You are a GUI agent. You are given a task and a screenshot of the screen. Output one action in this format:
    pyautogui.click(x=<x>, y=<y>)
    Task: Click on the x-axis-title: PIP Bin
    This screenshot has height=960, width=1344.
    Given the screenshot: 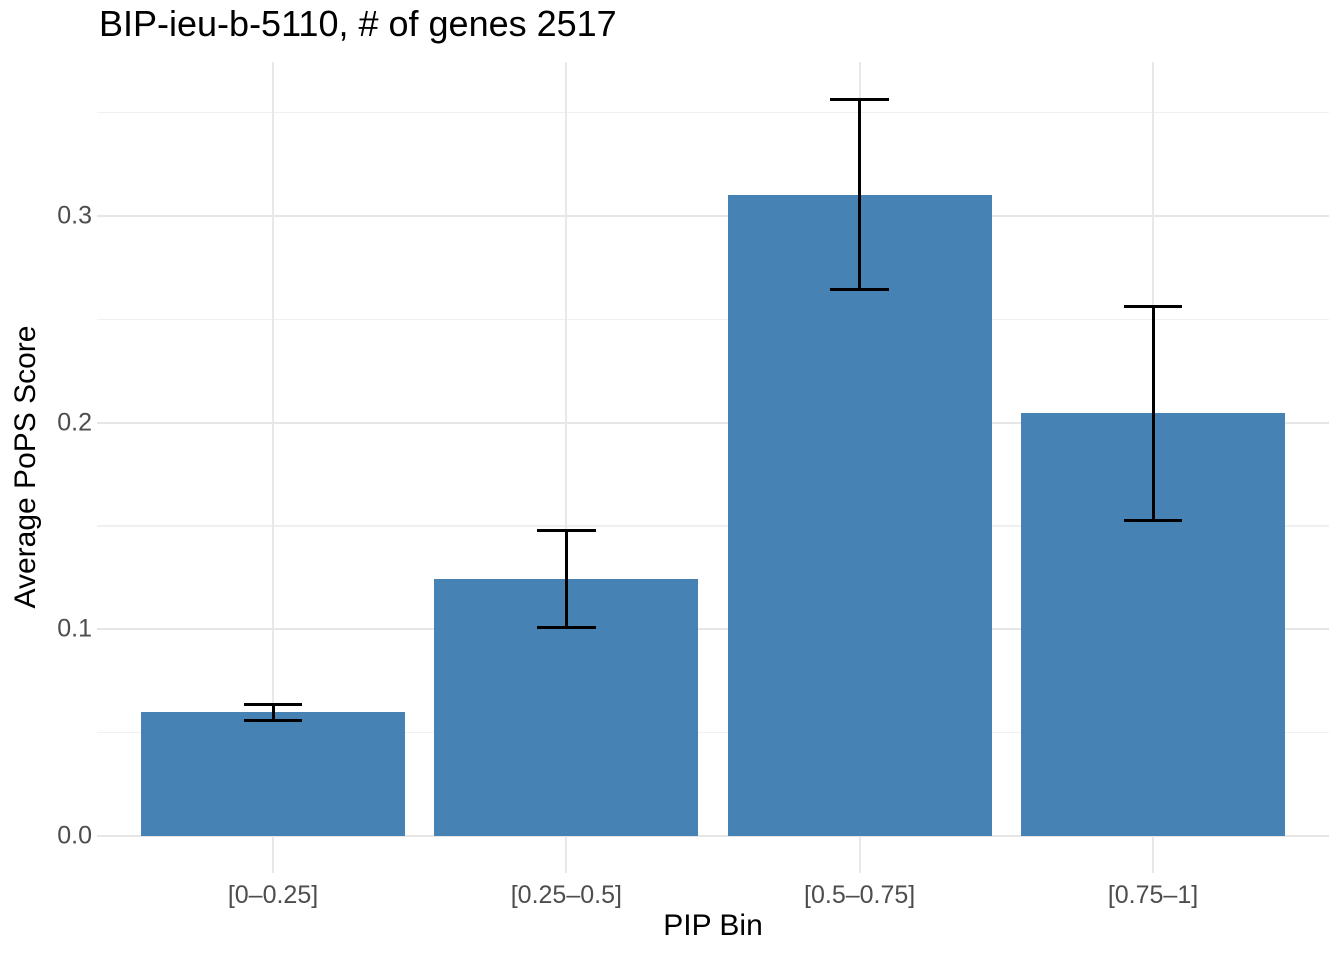 What is the action you would take?
    pyautogui.click(x=713, y=925)
    